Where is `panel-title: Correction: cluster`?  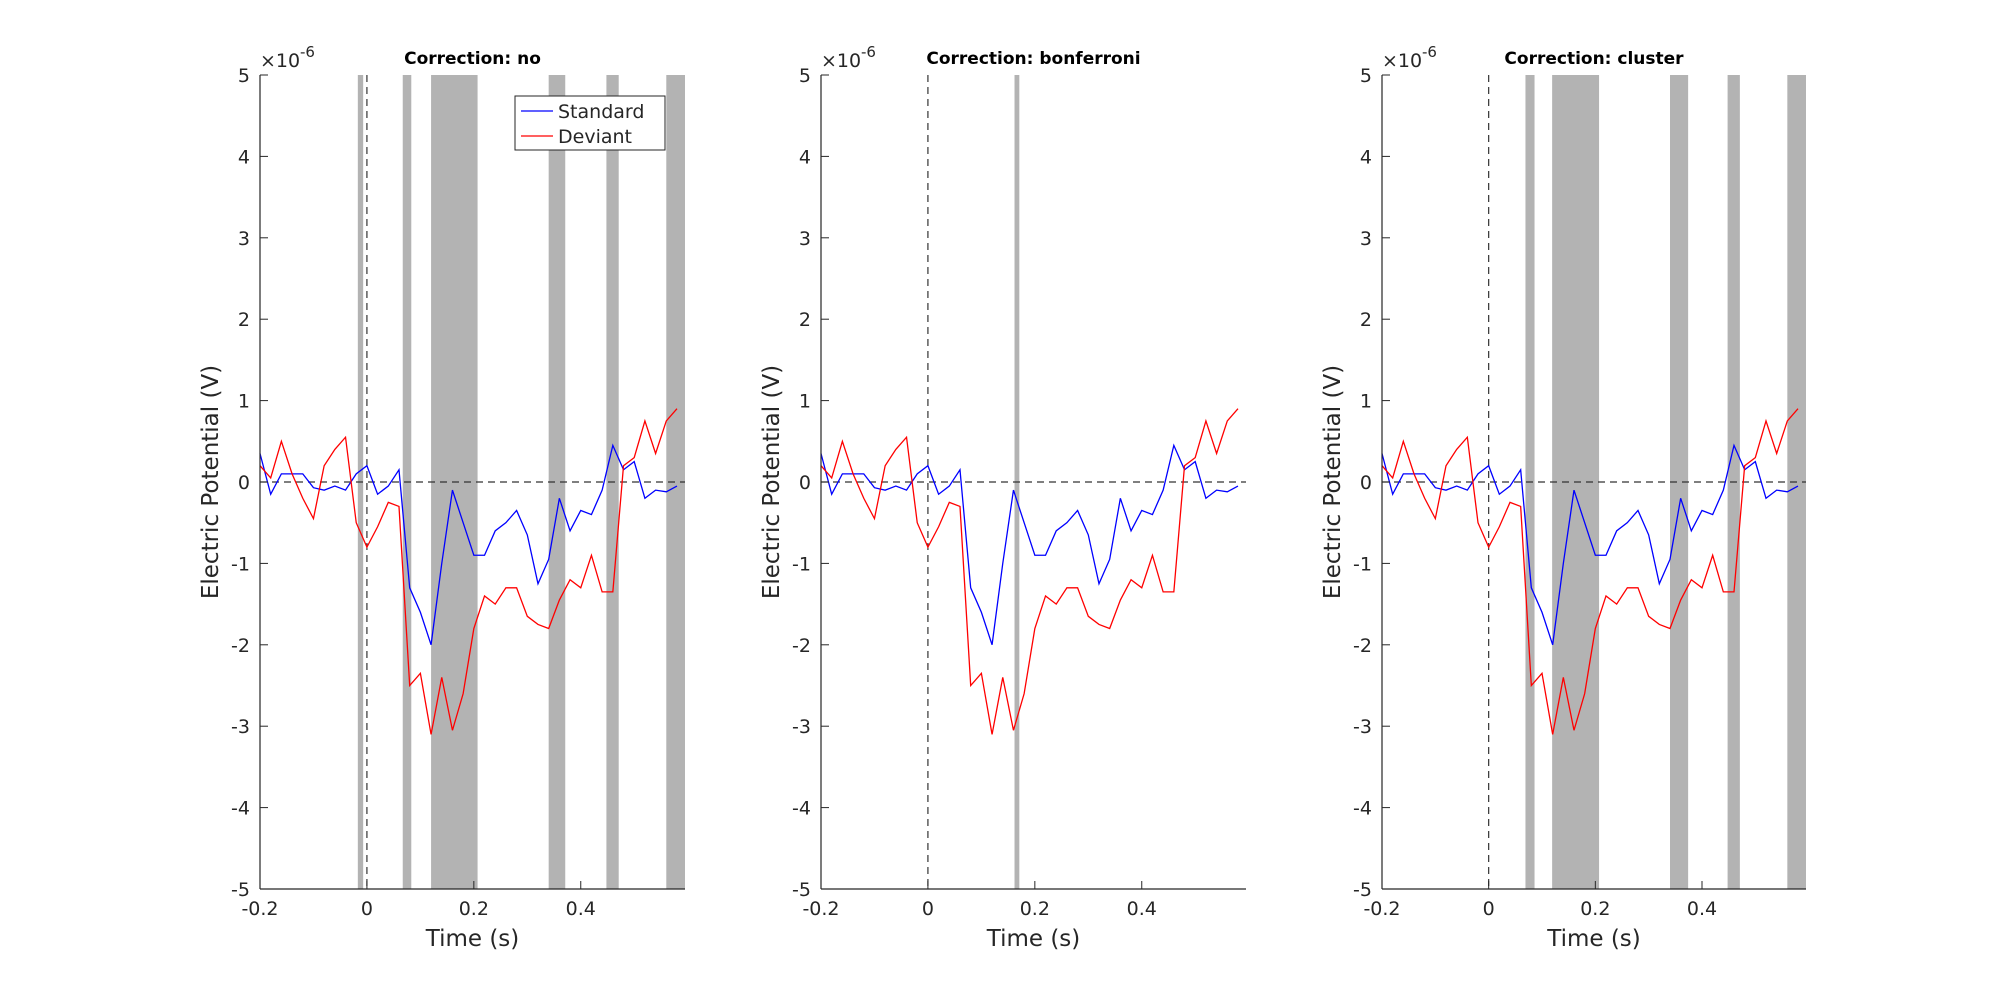
panel-title: Correction: cluster is located at coordinates (1594, 59).